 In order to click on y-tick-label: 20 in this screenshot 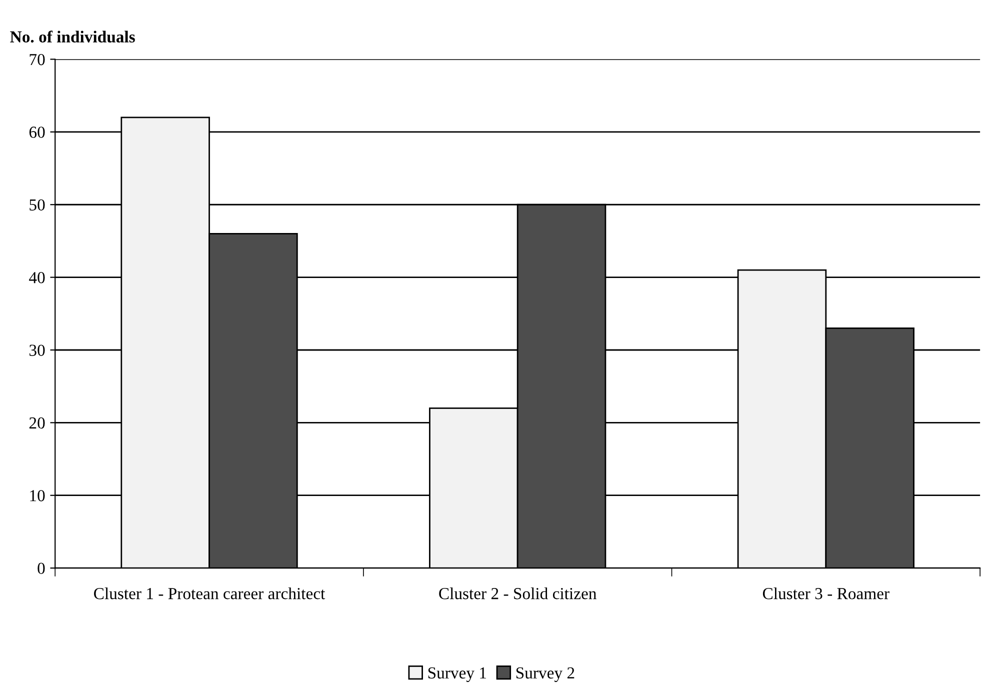, I will do `click(37, 423)`.